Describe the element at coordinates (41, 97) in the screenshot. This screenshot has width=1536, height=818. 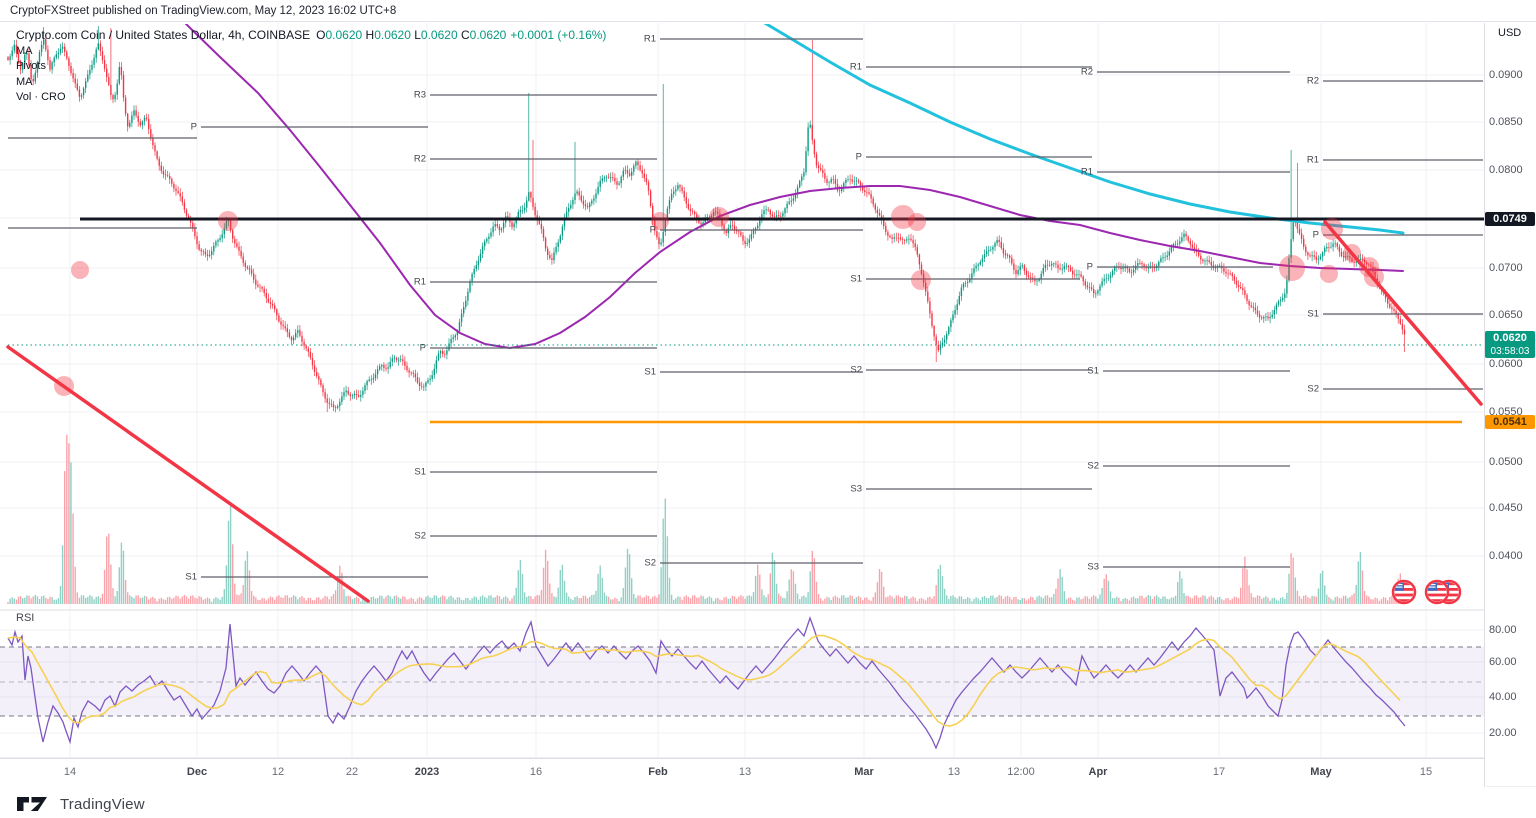
I see `indicator-volume: Vol · CRO` at that location.